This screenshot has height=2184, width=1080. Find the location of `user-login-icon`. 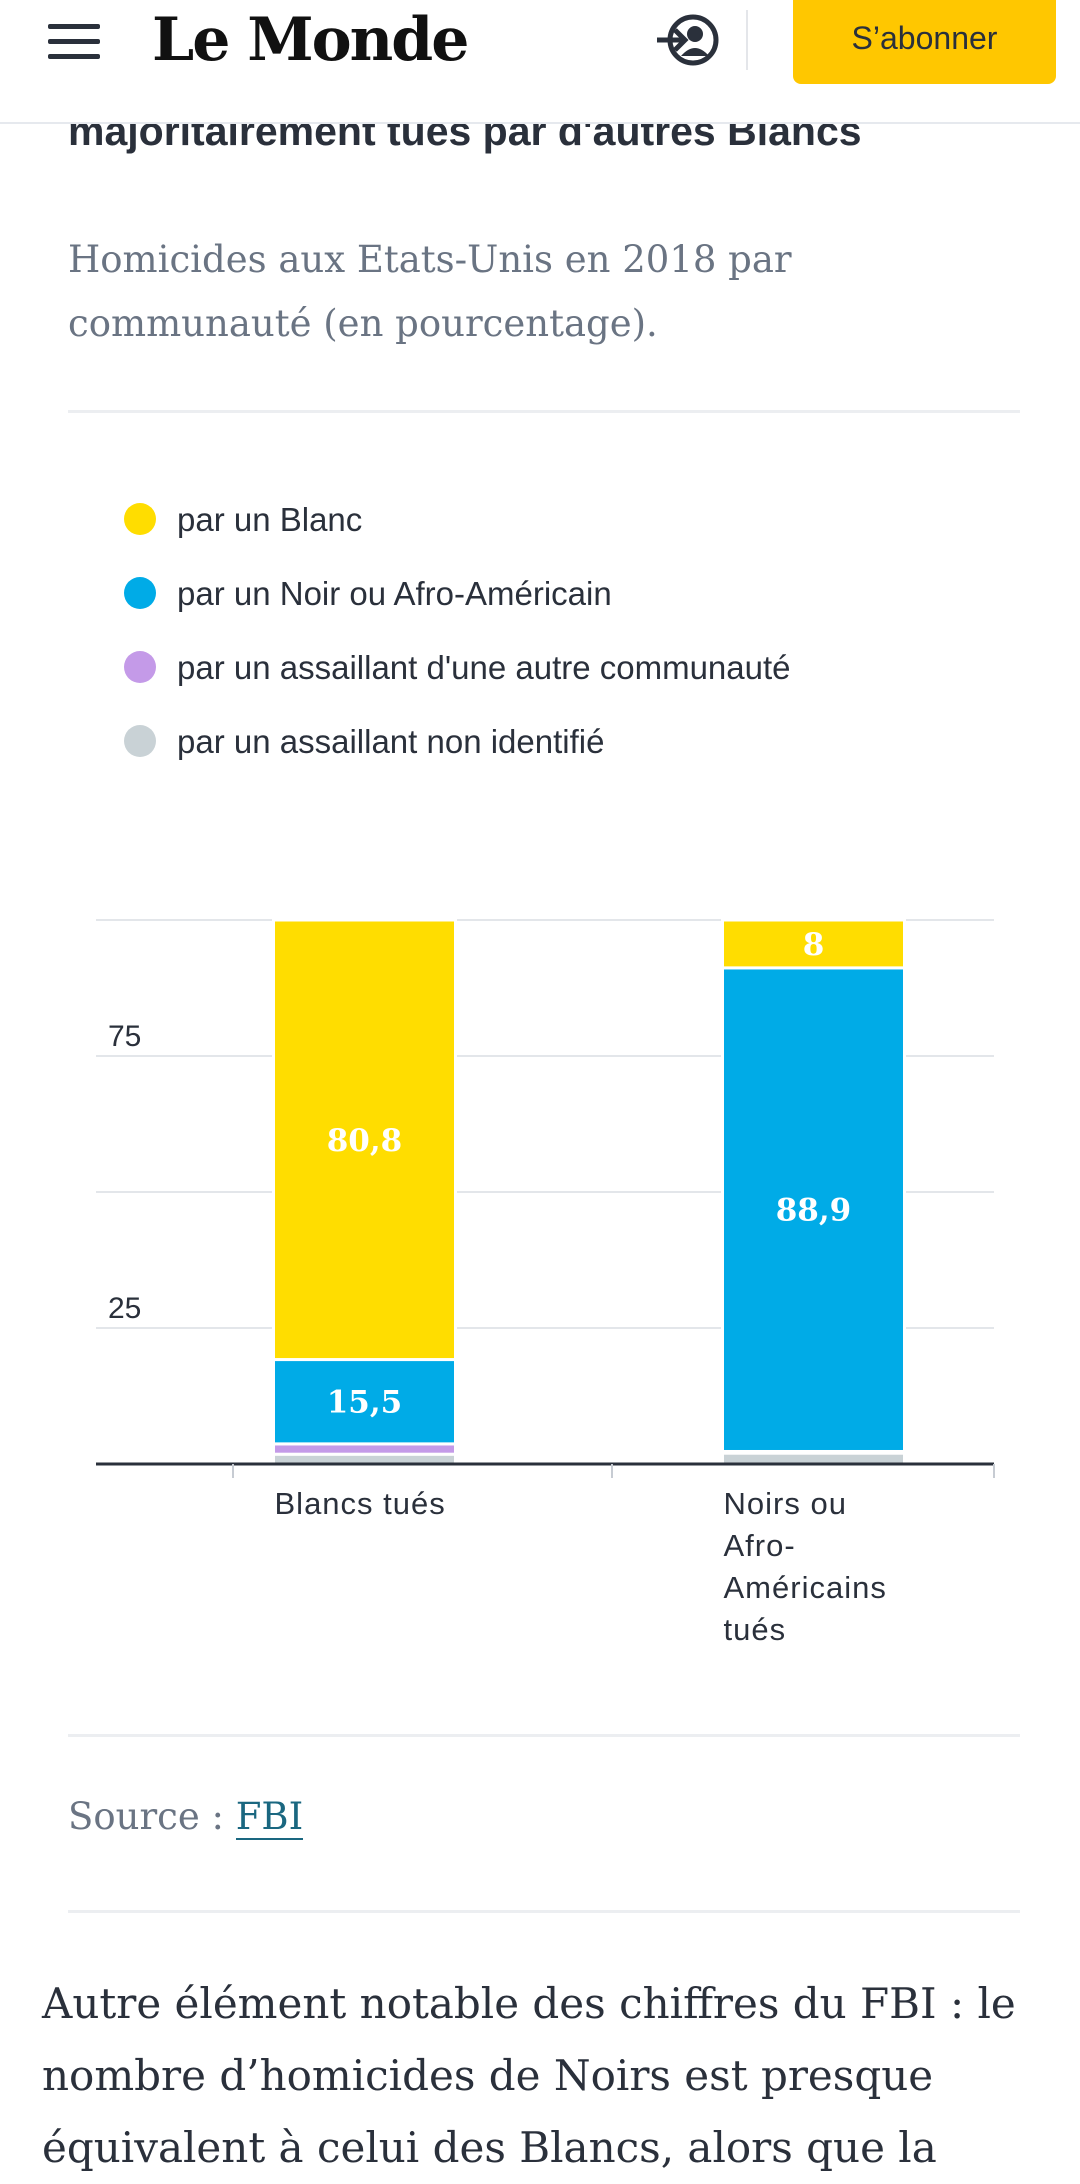

user-login-icon is located at coordinates (688, 40).